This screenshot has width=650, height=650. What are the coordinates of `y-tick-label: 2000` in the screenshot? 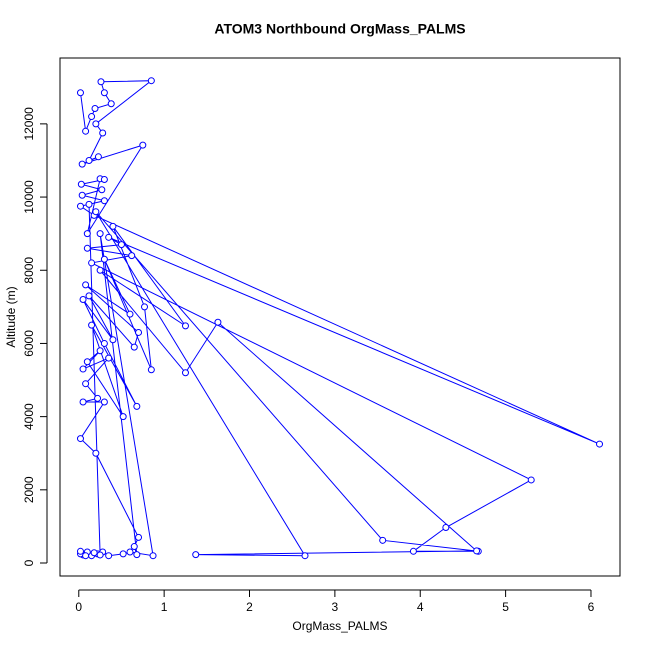 It's located at (29, 489).